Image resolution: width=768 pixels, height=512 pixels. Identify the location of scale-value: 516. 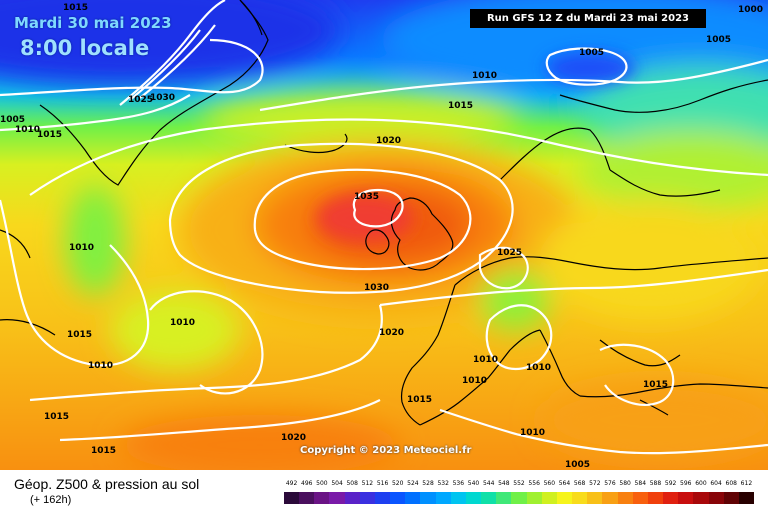
(382, 483).